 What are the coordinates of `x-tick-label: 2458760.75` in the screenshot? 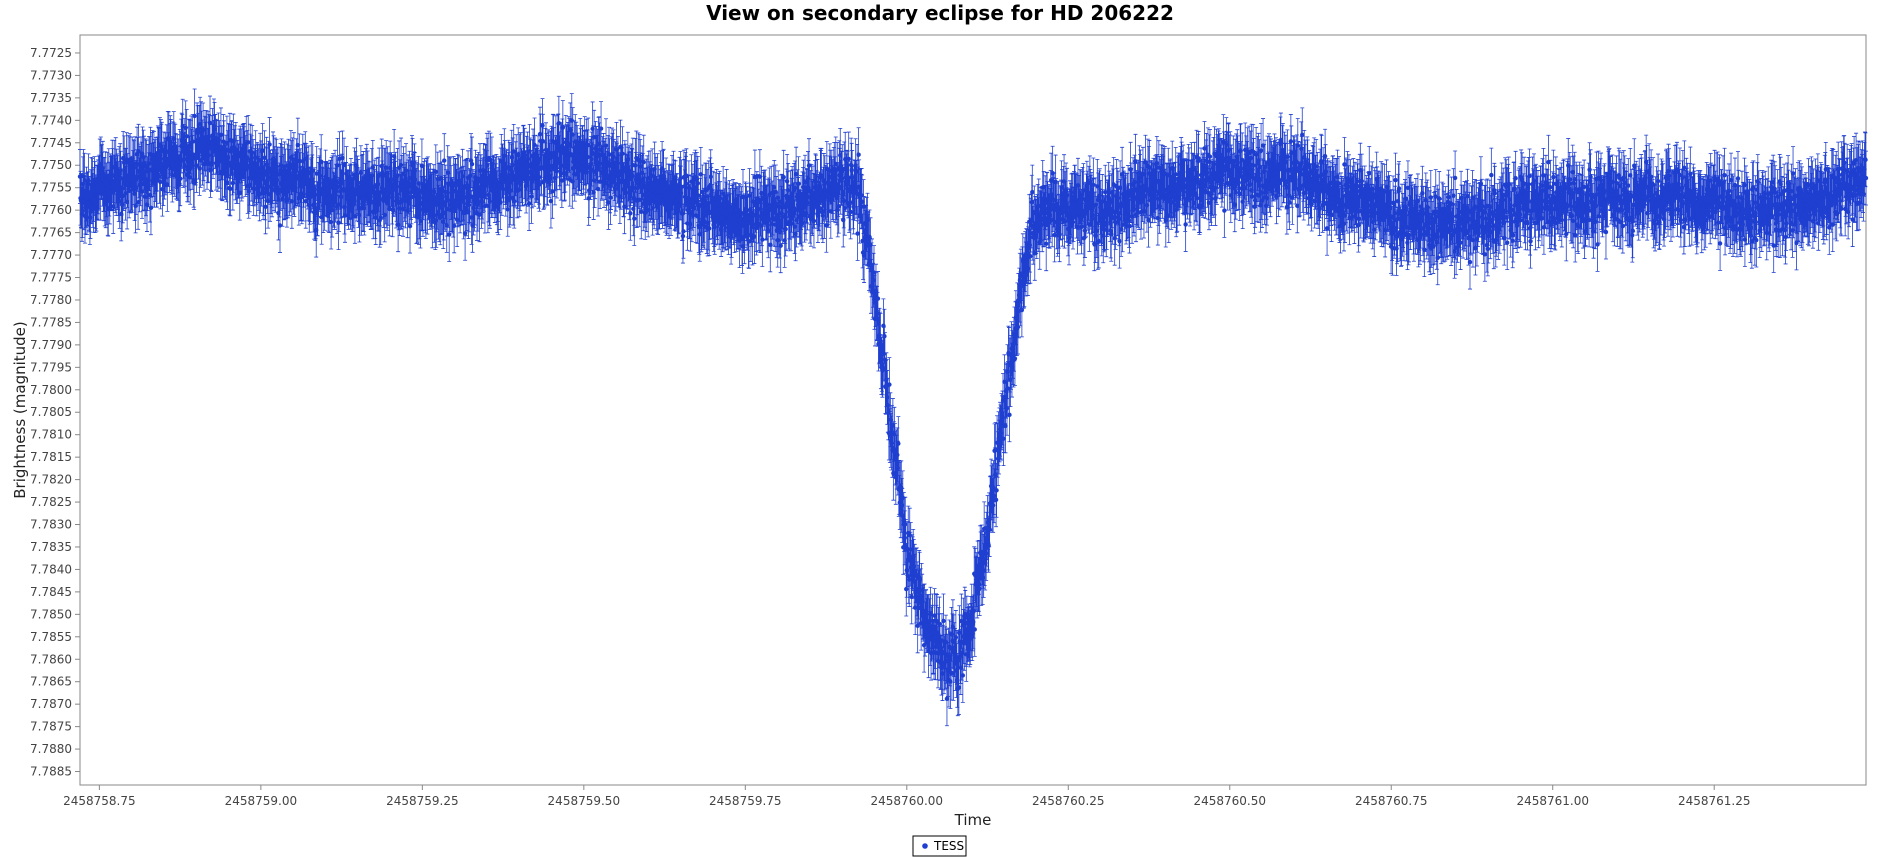 It's located at (1391, 801).